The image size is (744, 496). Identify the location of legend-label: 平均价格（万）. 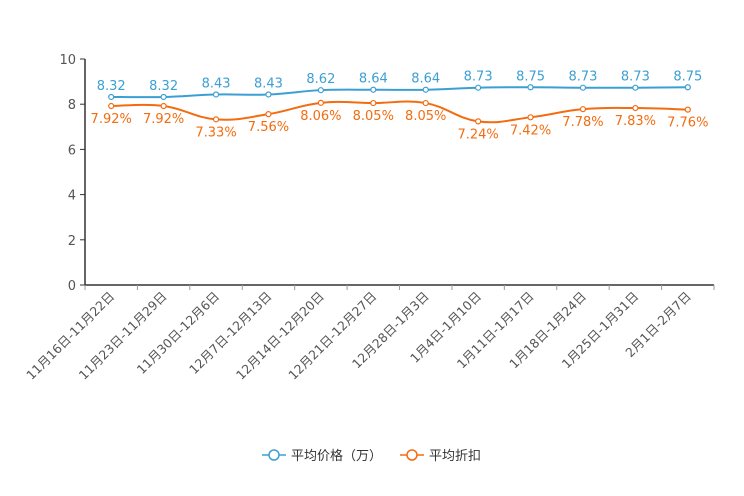
(336, 456).